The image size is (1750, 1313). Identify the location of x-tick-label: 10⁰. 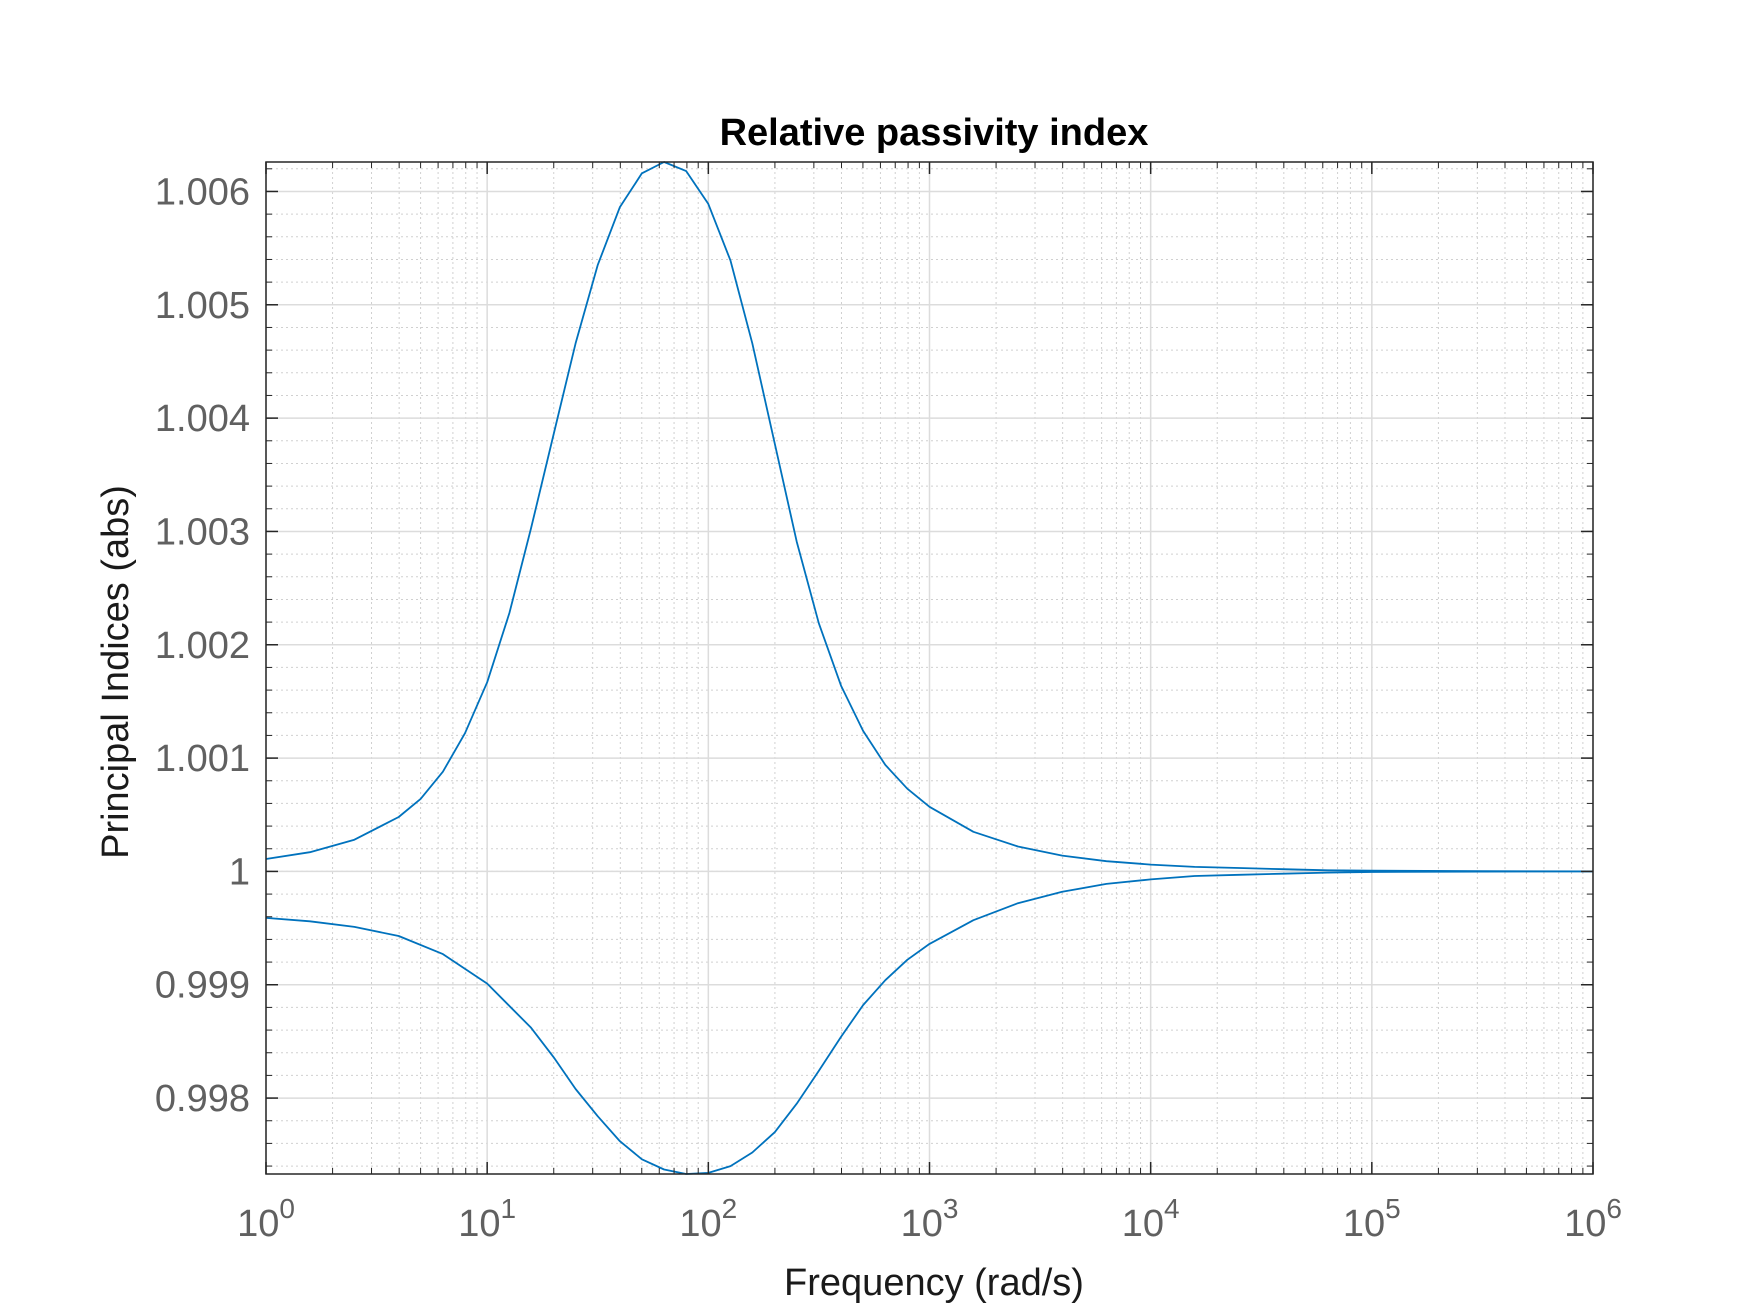
(266, 1219).